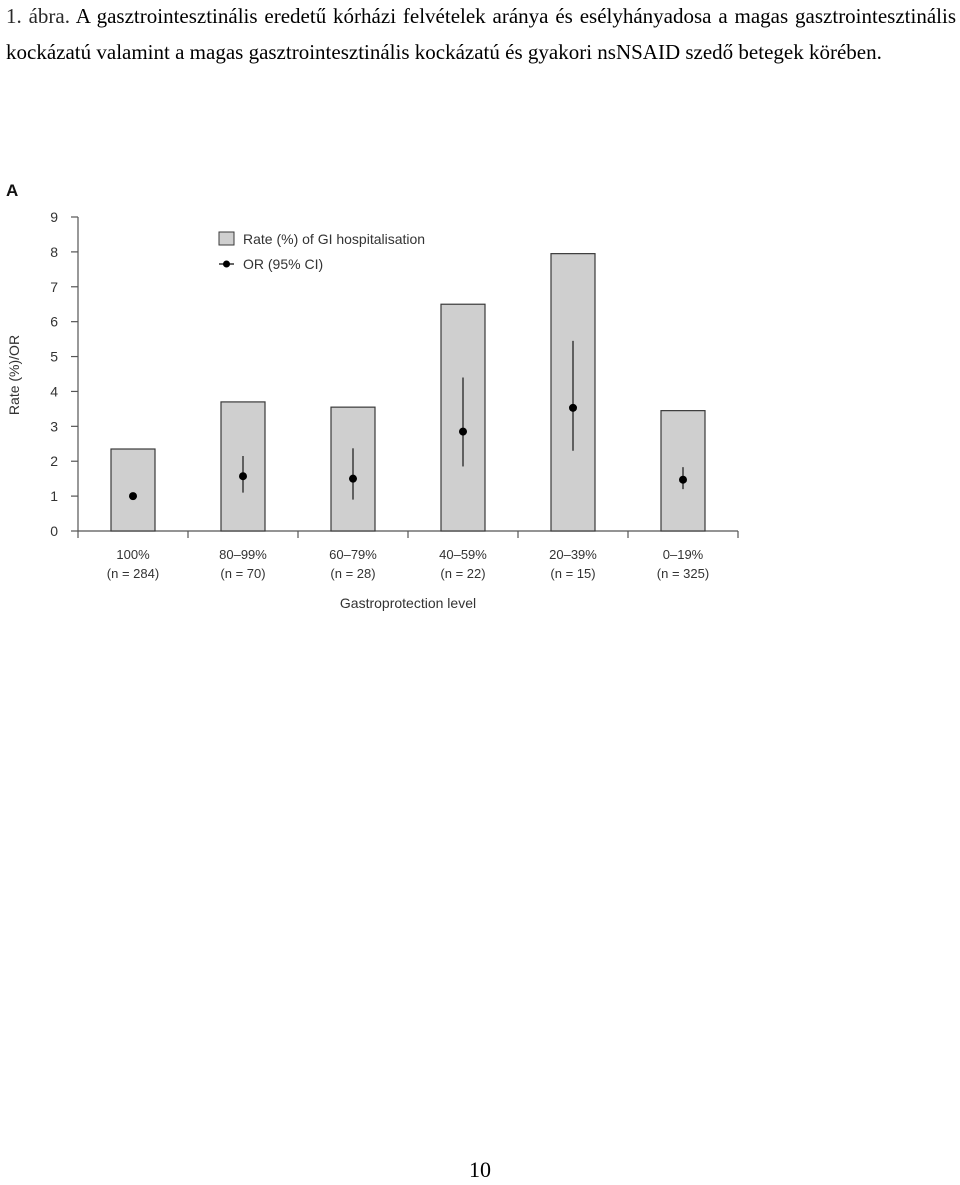 Image resolution: width=960 pixels, height=1185 pixels. What do you see at coordinates (54, 461) in the screenshot?
I see `y-tick-label: 2` at bounding box center [54, 461].